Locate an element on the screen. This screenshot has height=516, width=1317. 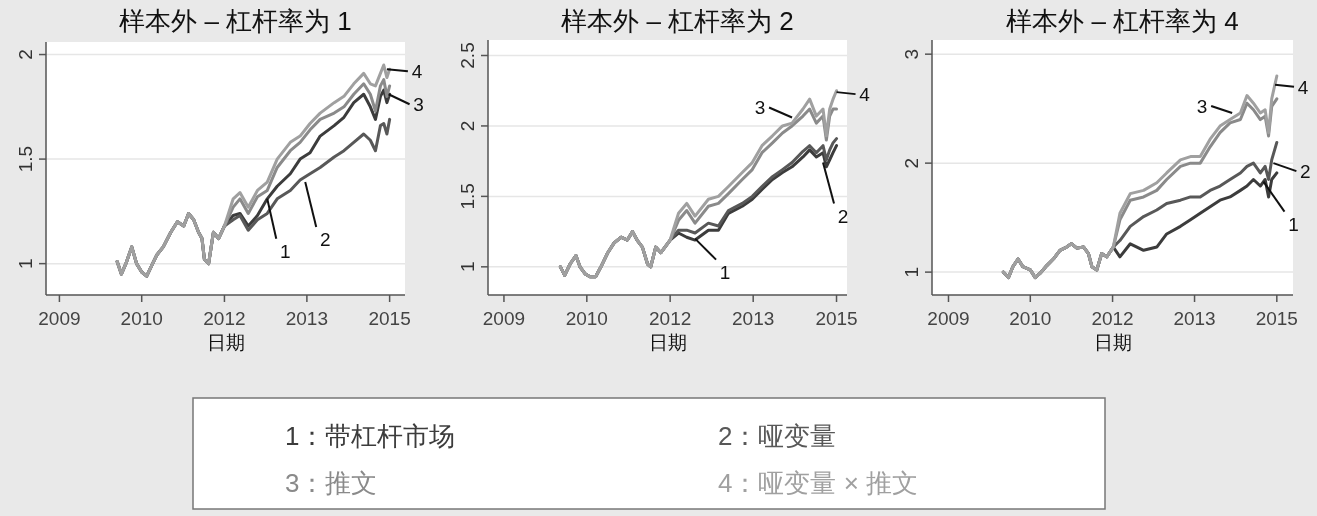
y-tick-label: 3 is located at coordinates (911, 54).